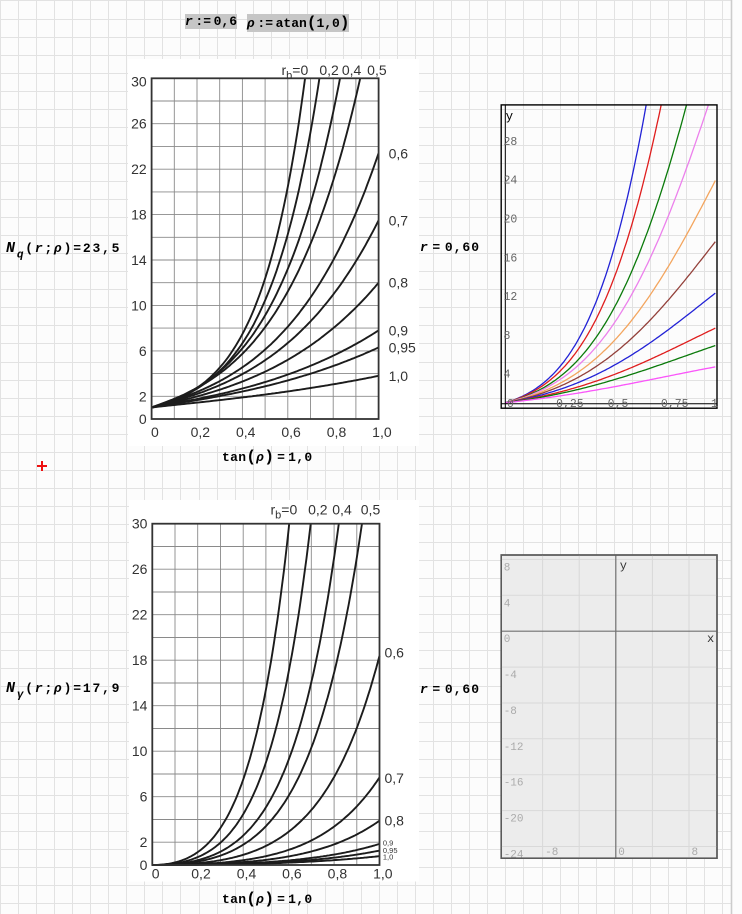  I want to click on svg-text: 16, so click(511, 258).